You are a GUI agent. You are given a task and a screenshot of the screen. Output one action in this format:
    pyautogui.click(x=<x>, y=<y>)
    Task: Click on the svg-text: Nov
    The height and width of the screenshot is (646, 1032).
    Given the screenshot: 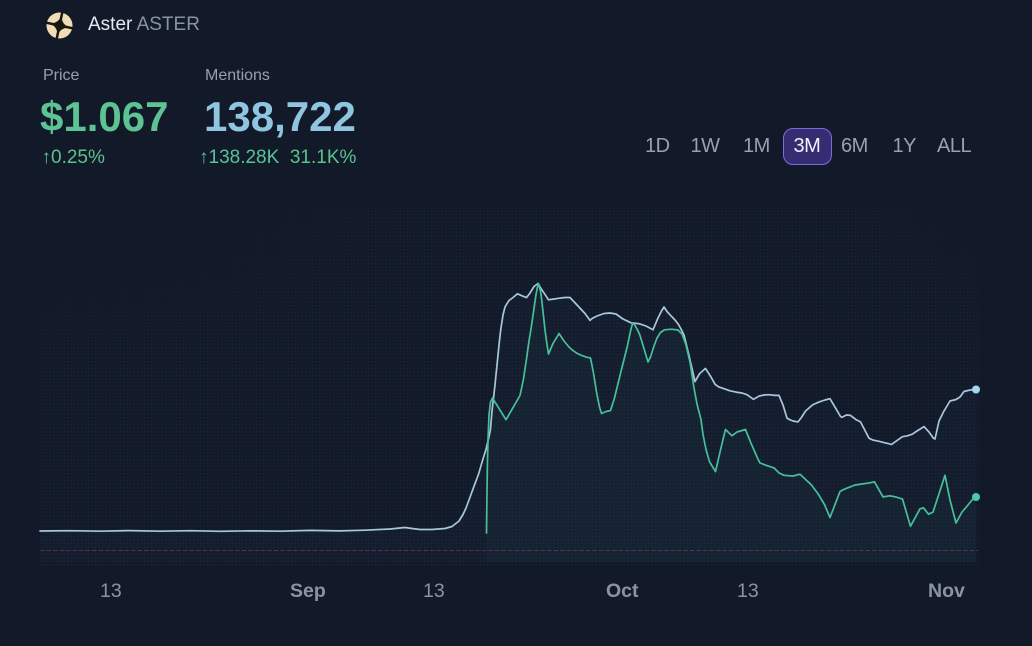 What is the action you would take?
    pyautogui.click(x=946, y=591)
    